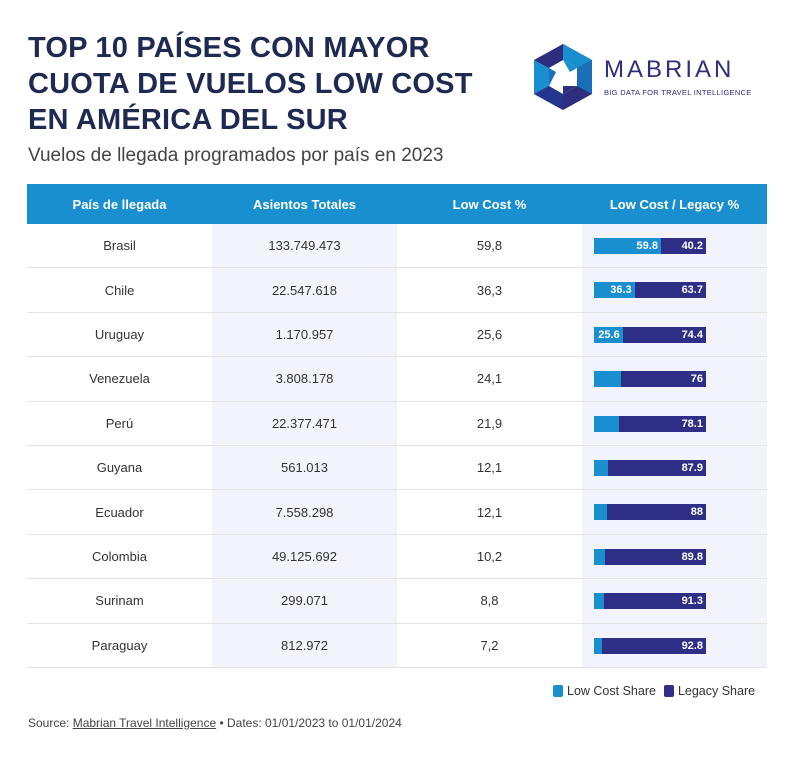 The height and width of the screenshot is (759, 794). Describe the element at coordinates (489, 556) in the screenshot. I see `cell-lowcost: 10,2` at that location.